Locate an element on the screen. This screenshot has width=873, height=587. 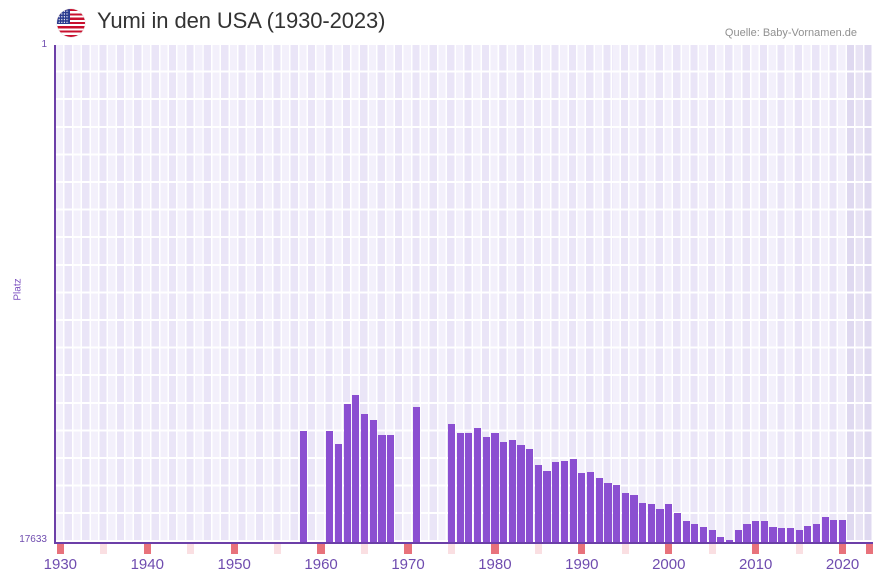
flag-canton is located at coordinates (63, 16).